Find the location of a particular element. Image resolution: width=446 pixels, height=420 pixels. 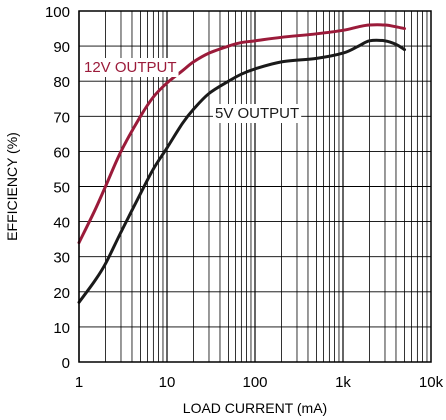

series-label-12v: 12V OUTPUT is located at coordinates (130, 67).